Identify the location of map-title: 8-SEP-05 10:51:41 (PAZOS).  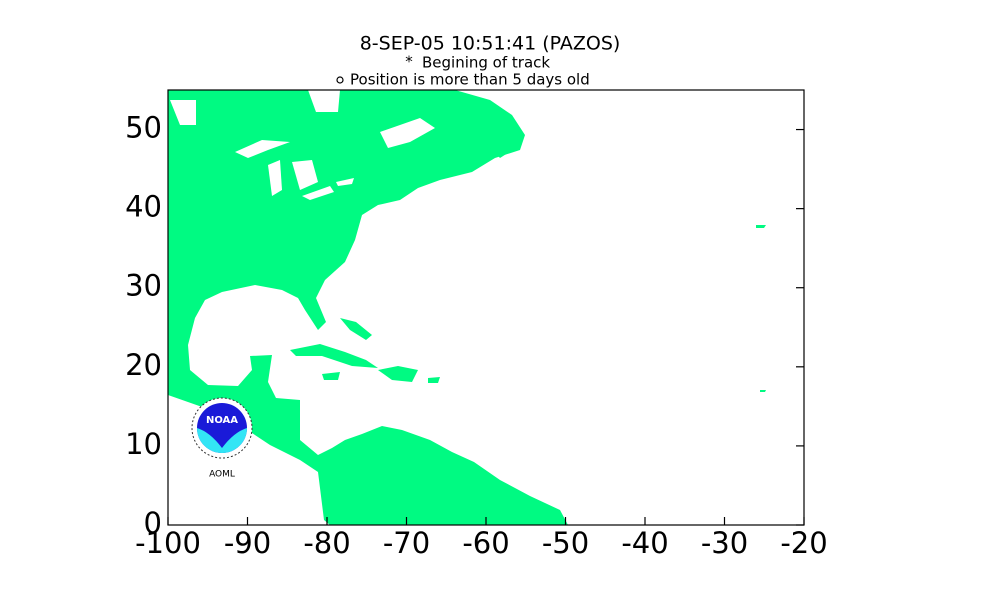
(490, 44).